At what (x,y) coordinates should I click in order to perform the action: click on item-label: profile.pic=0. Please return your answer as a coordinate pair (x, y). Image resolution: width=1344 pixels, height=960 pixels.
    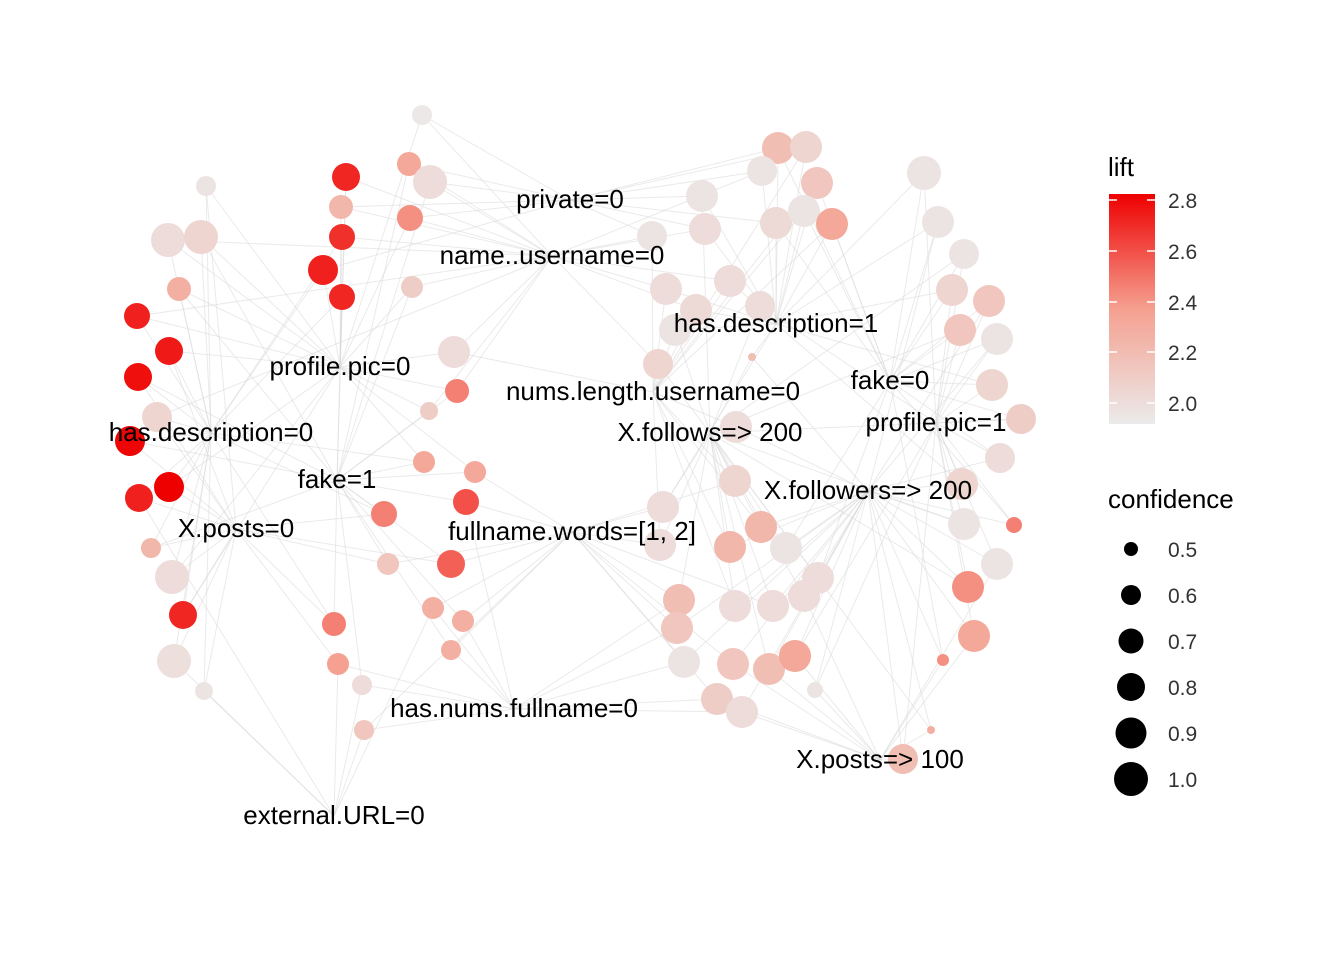
    Looking at the image, I should click on (340, 366).